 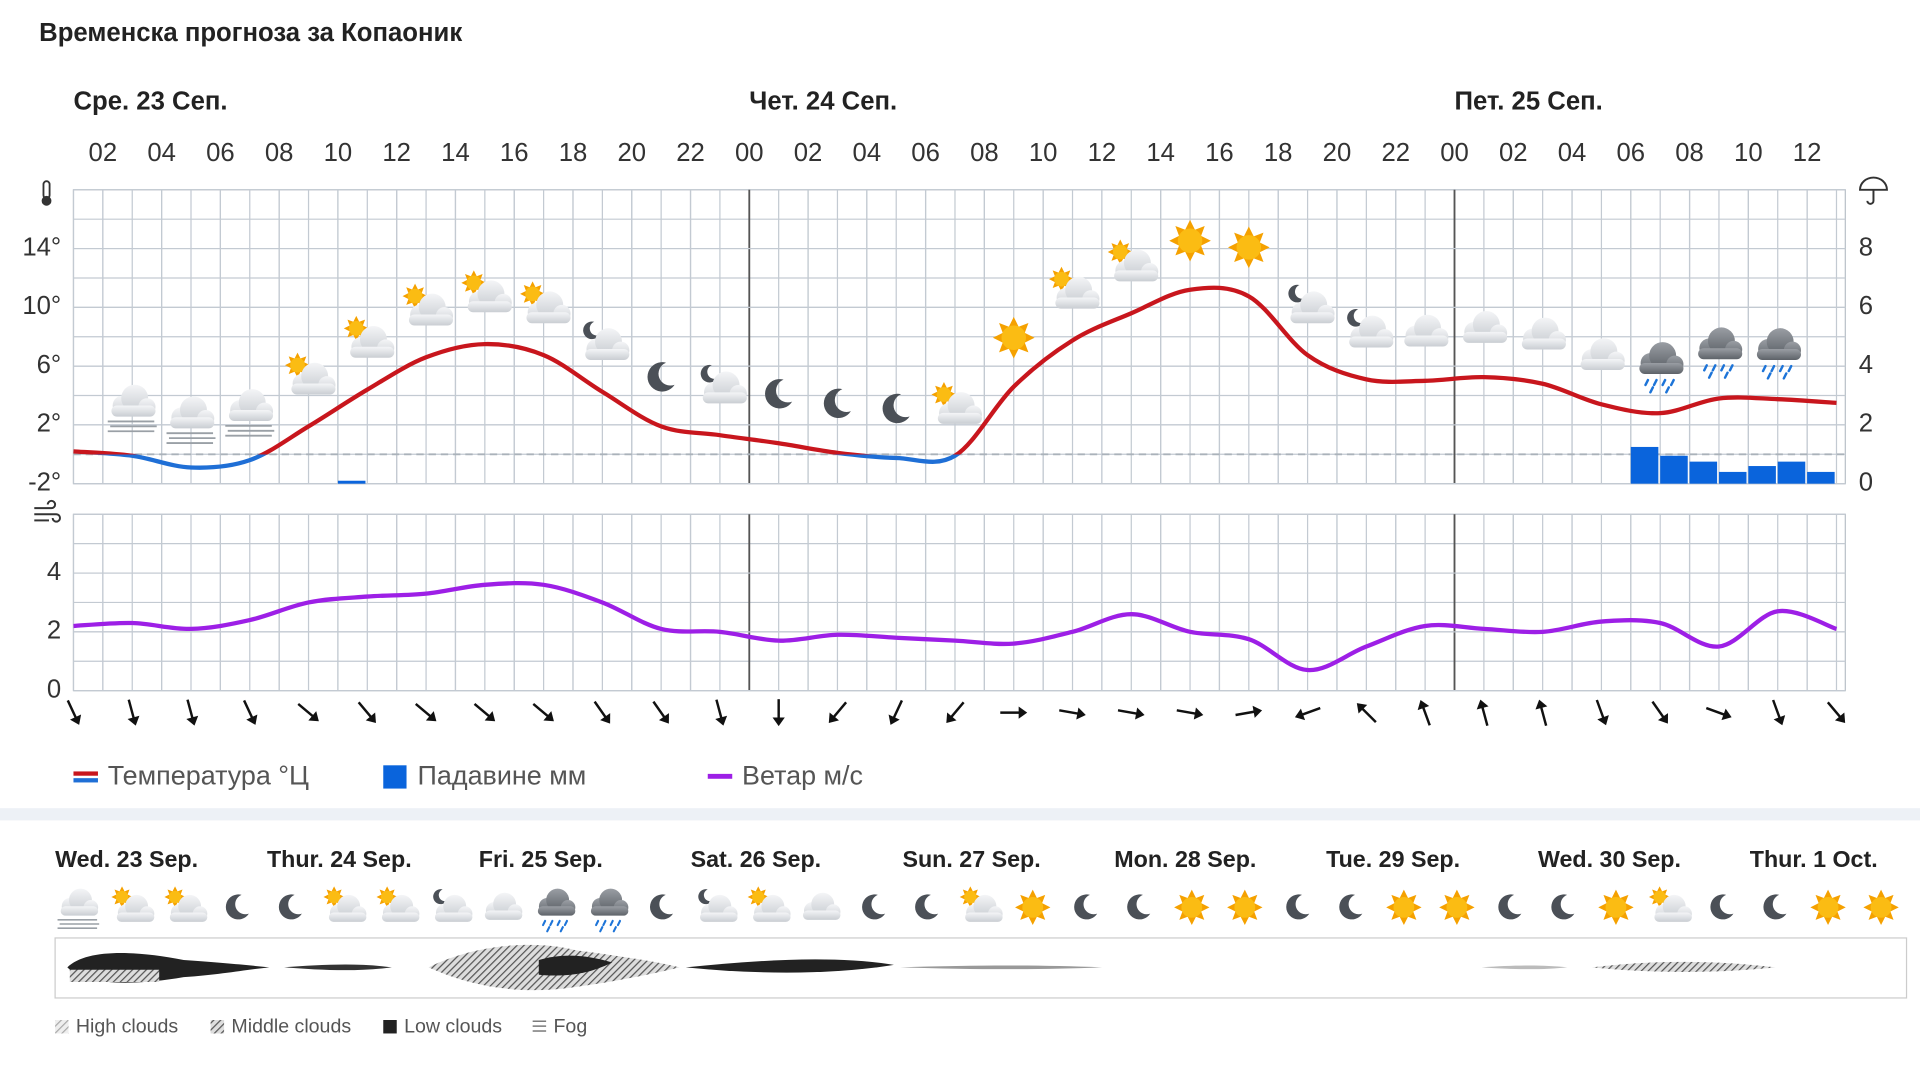 I want to click on overview-day: Sat. 26 Sep., so click(x=756, y=859).